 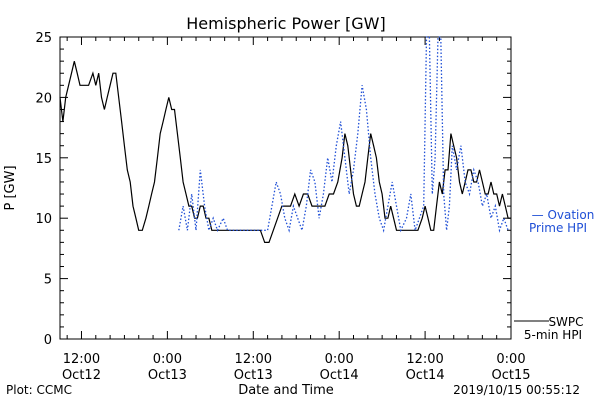 What do you see at coordinates (48, 340) in the screenshot?
I see `y-tick-label: 0` at bounding box center [48, 340].